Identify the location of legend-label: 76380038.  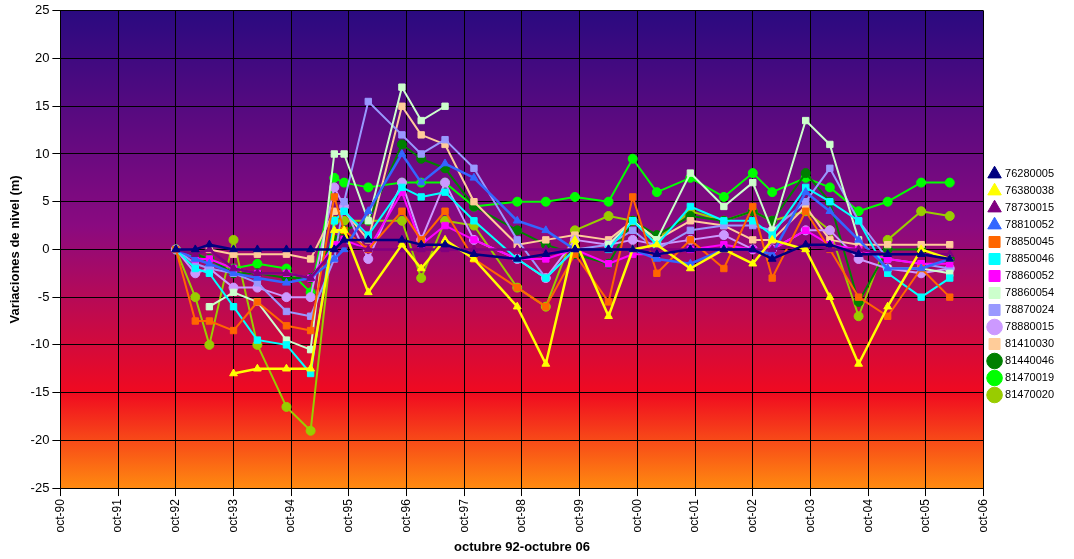
(1030, 190).